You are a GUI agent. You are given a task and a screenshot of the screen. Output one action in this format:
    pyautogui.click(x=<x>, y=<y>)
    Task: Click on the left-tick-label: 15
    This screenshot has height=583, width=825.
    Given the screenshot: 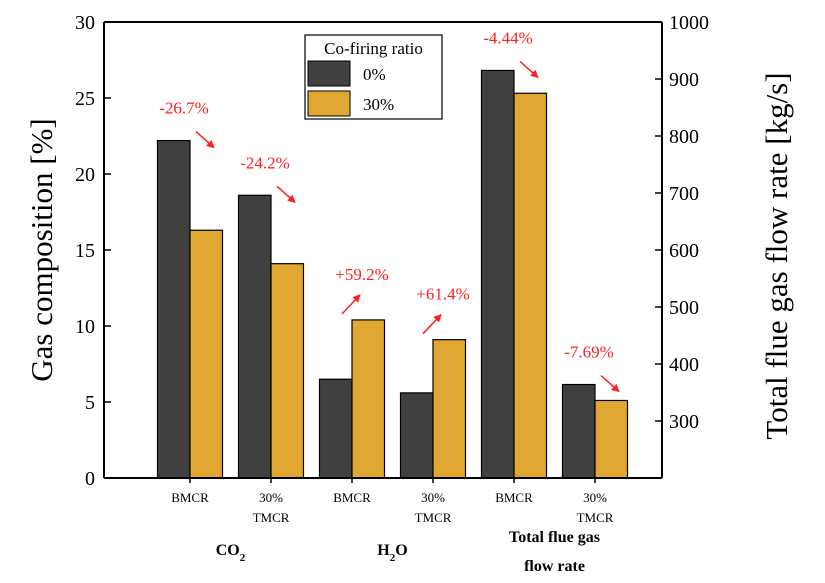 What is the action you would take?
    pyautogui.click(x=85, y=251)
    